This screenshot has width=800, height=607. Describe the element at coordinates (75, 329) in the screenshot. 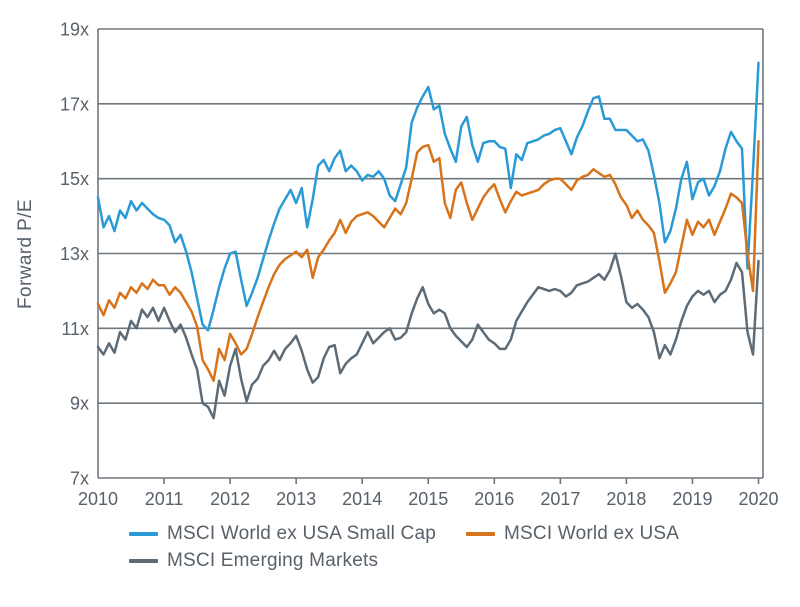

I see `y-tick-label: 11x` at that location.